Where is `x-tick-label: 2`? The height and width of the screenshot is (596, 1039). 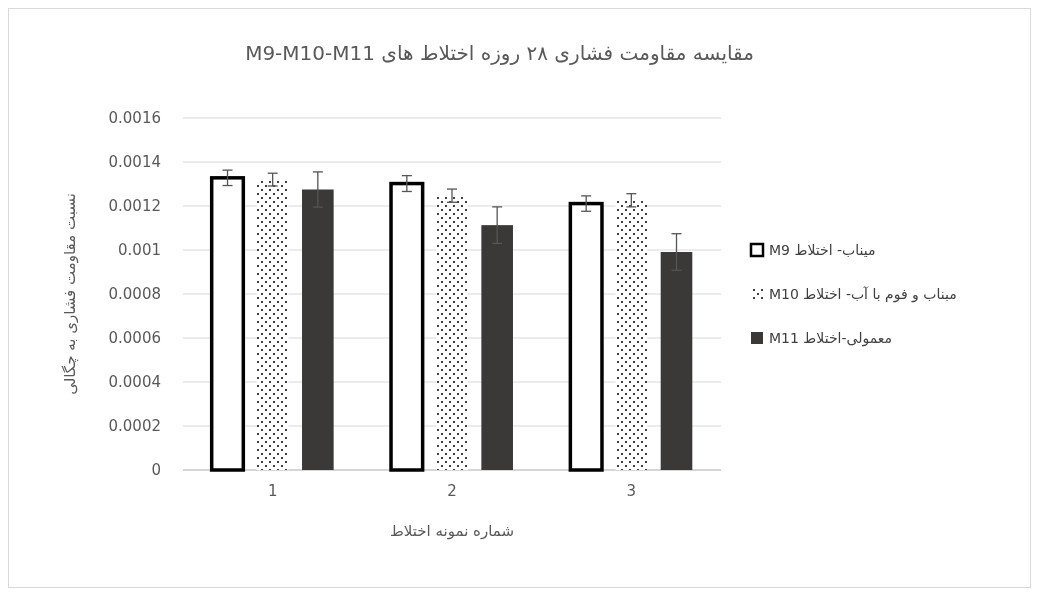
x-tick-label: 2 is located at coordinates (452, 491).